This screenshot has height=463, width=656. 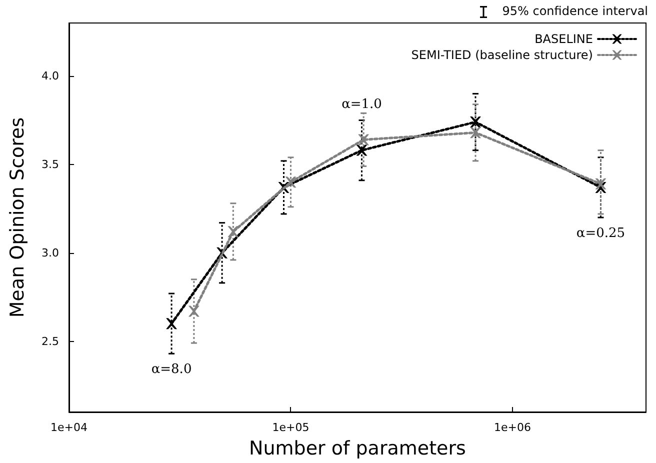 I want to click on y-tick-label: 4.0, so click(x=50, y=76).